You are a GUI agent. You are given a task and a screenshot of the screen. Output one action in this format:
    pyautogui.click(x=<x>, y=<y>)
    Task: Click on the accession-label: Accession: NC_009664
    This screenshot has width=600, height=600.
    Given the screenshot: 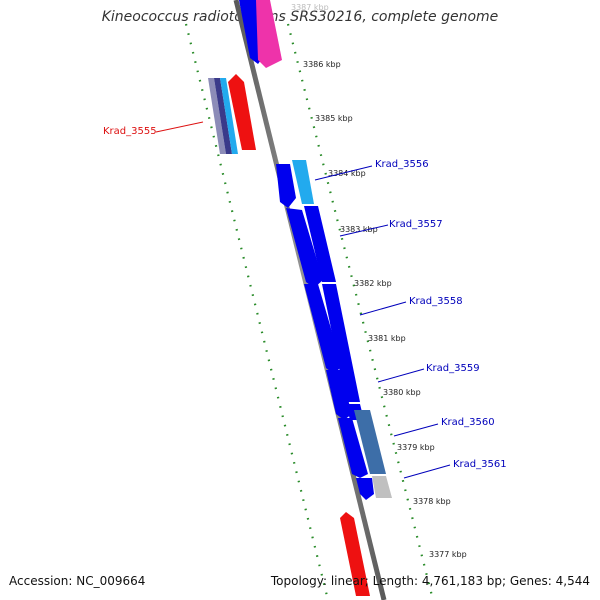 What is the action you would take?
    pyautogui.click(x=77, y=581)
    